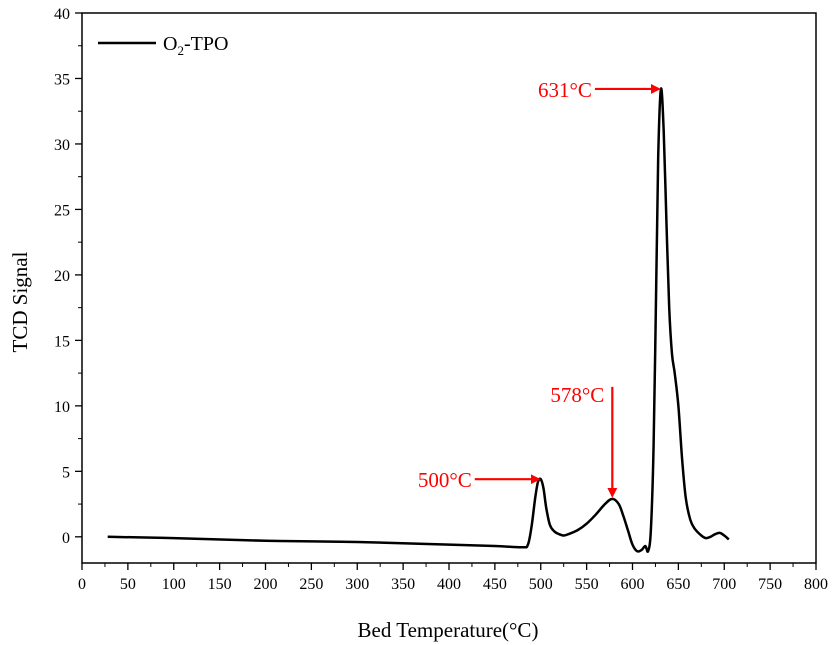  Describe the element at coordinates (565, 90) in the screenshot. I see `annotation-label: 631°C` at that location.